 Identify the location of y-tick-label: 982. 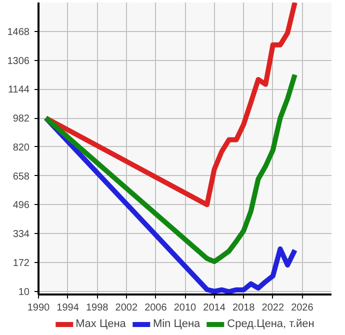
(21, 119).